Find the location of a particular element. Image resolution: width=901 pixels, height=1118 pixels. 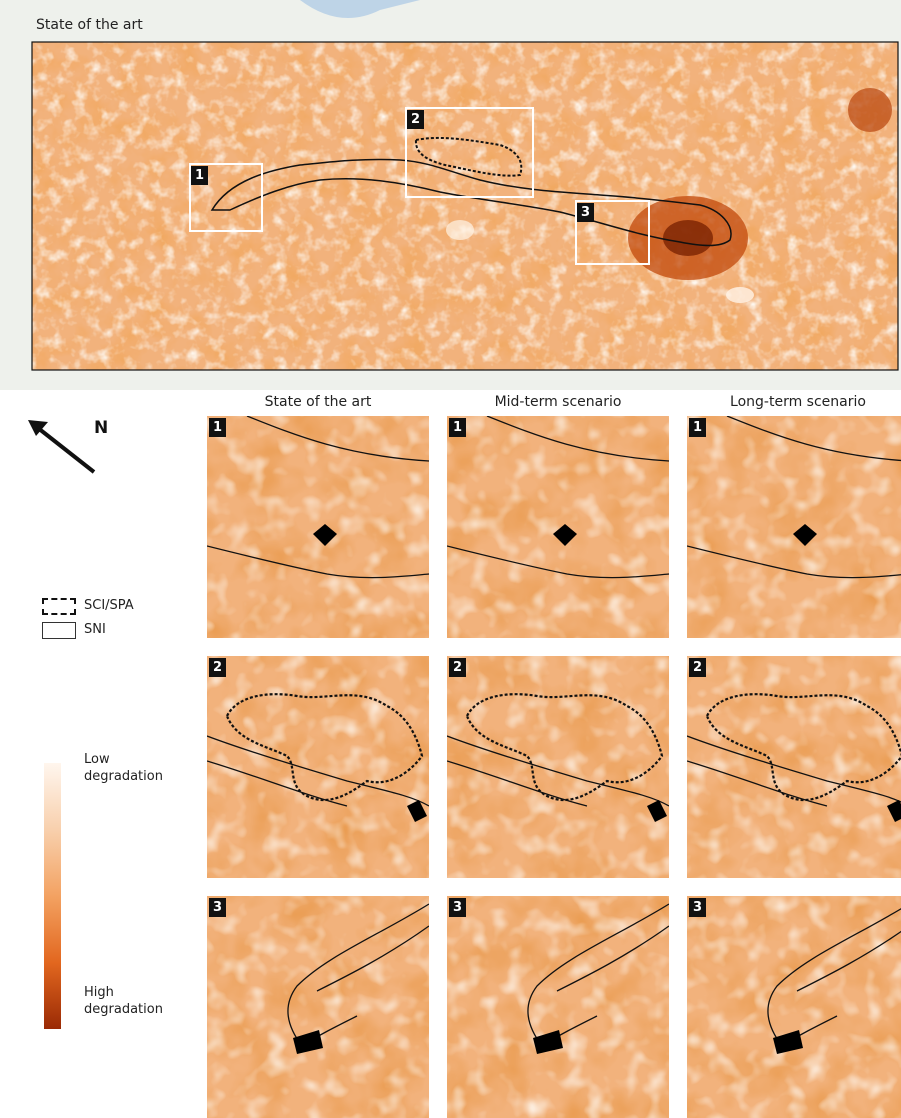

panel-label-r2-c3: 2 is located at coordinates (697, 667).